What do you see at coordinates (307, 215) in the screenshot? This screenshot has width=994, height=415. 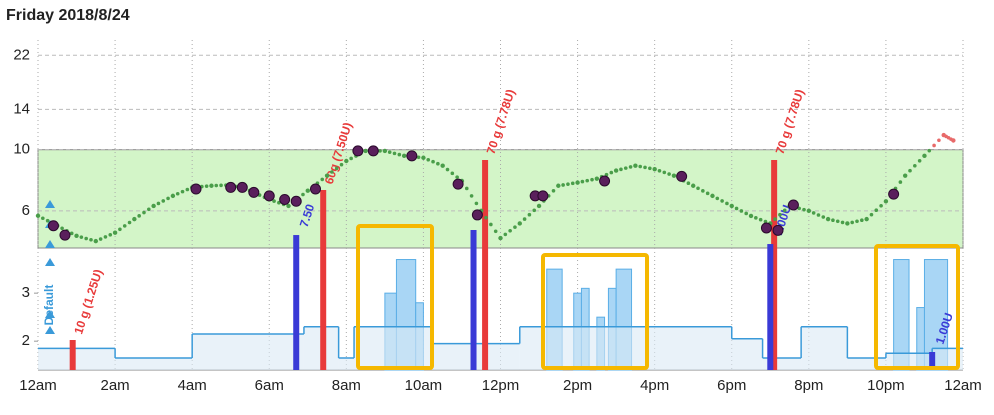 I see `bolus-label: 7.50` at bounding box center [307, 215].